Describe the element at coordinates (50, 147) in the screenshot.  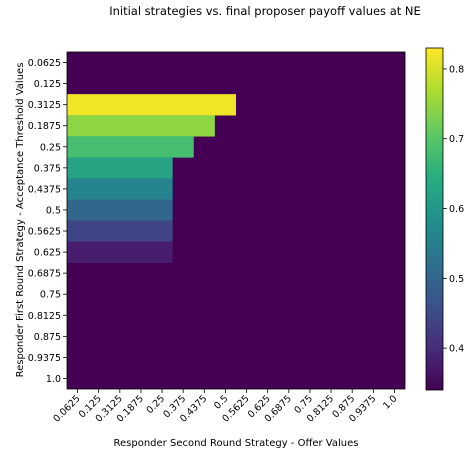
I see `y-tick-label: 0.25` at that location.